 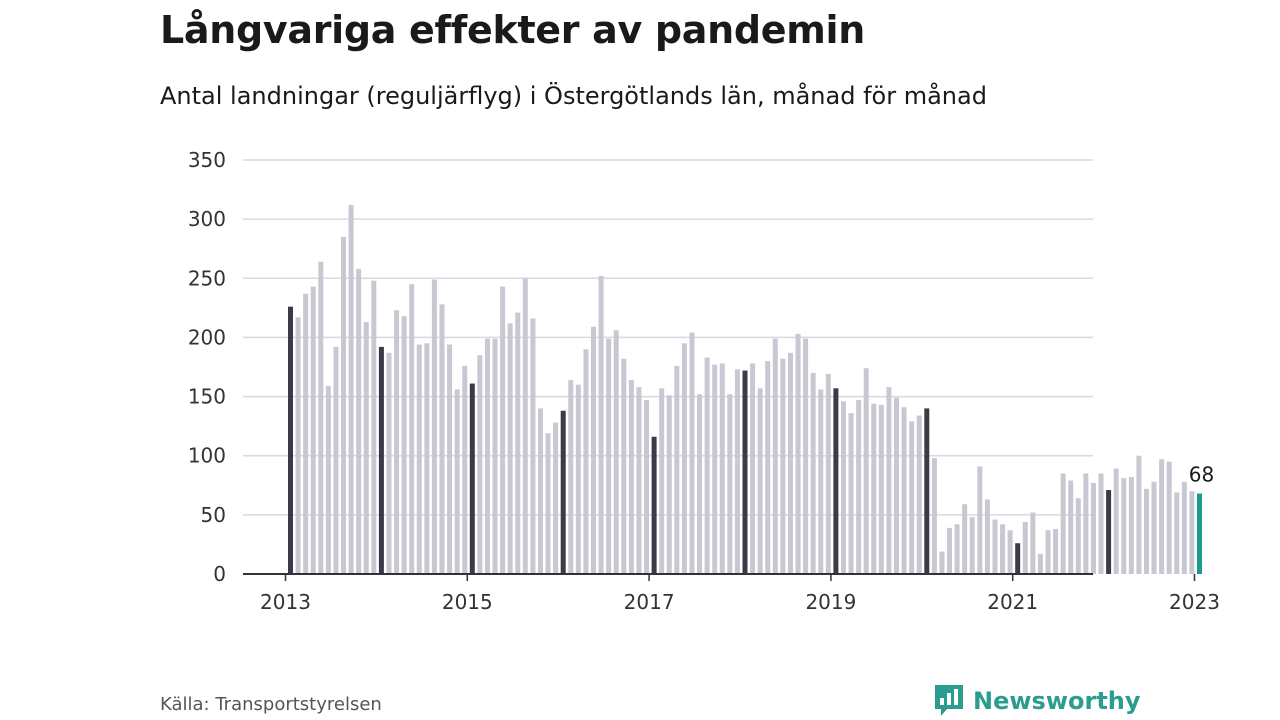 I want to click on newsworthy-logo-icon, so click(x=949, y=700).